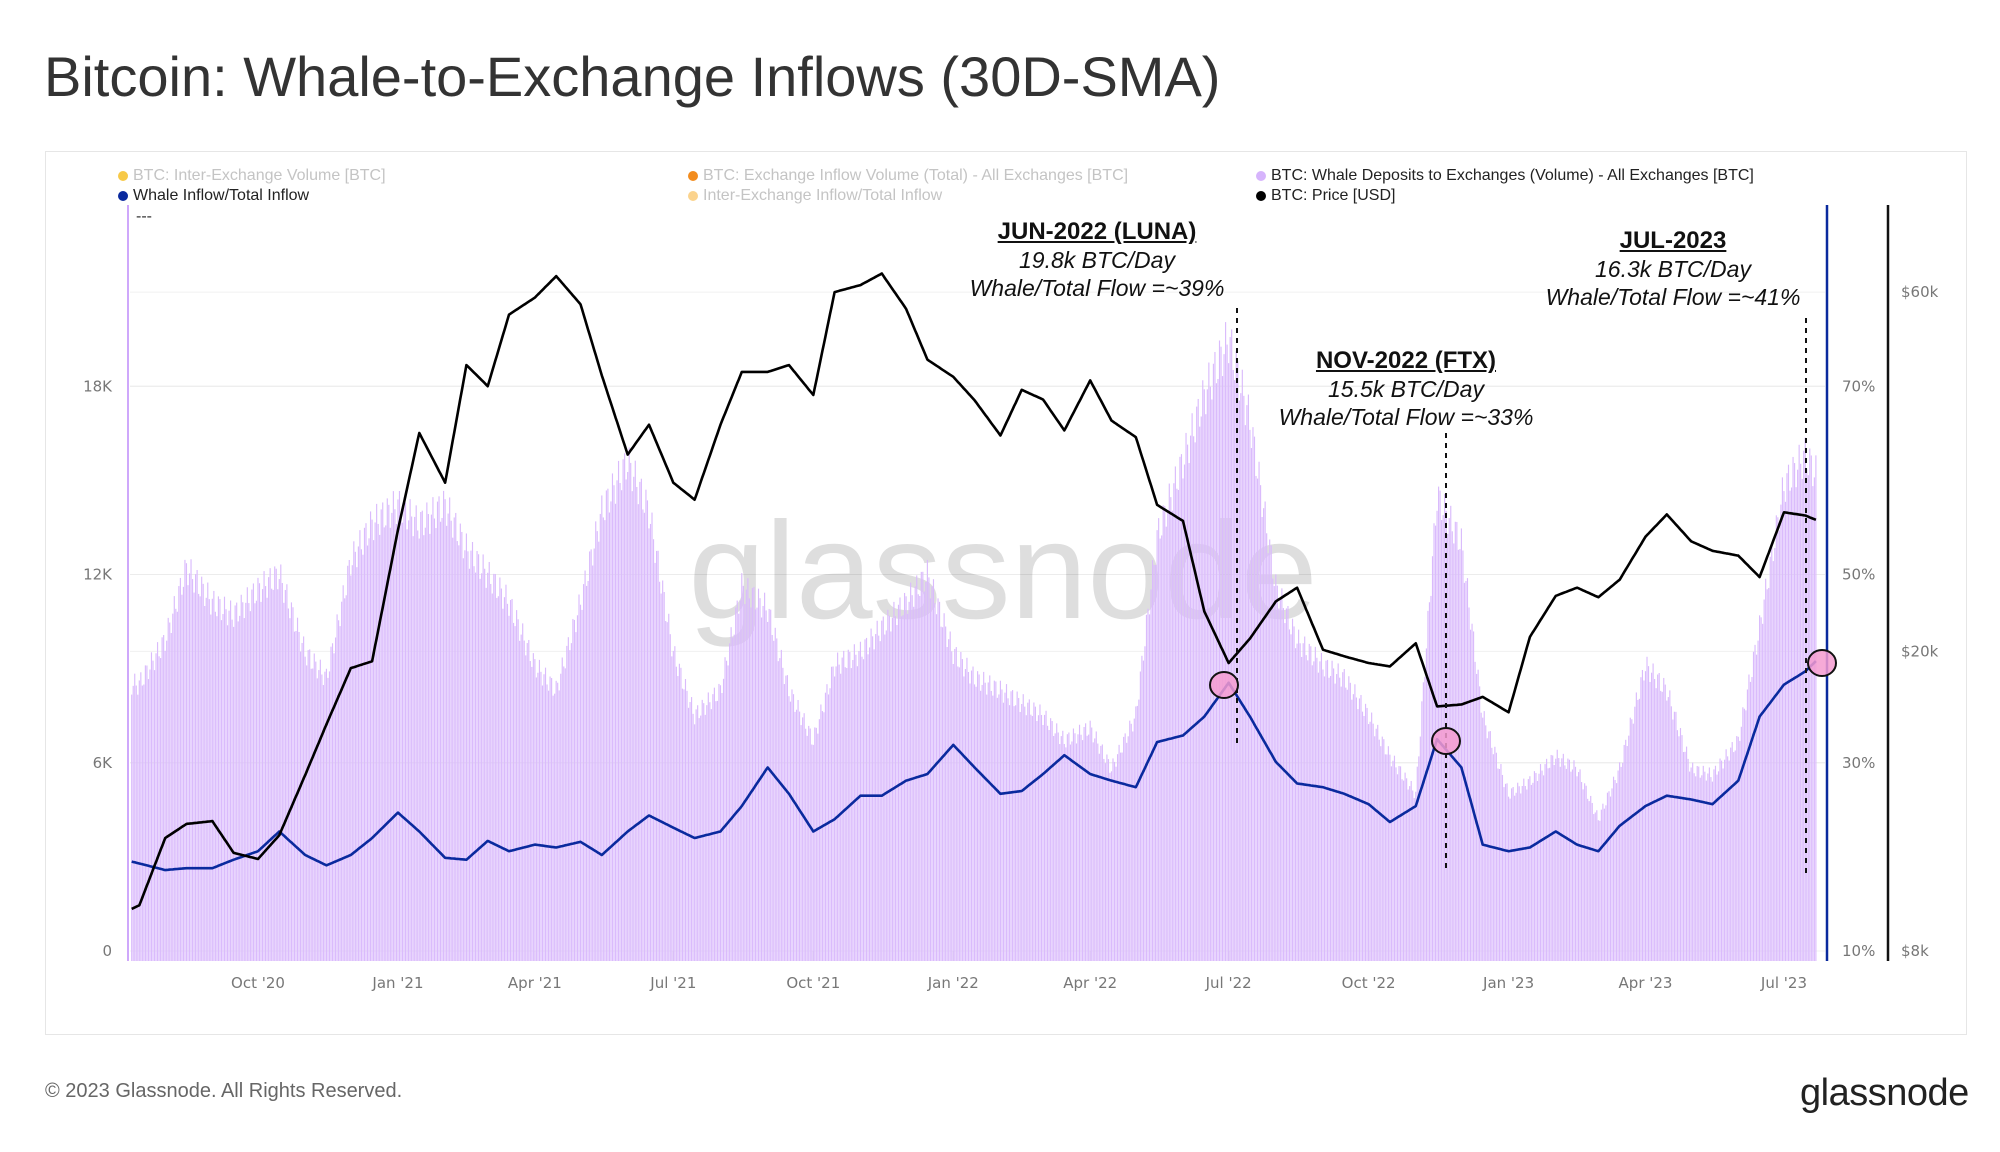  What do you see at coordinates (1325, 196) in the screenshot?
I see `legend-item-price: BTC: Price [USD]` at bounding box center [1325, 196].